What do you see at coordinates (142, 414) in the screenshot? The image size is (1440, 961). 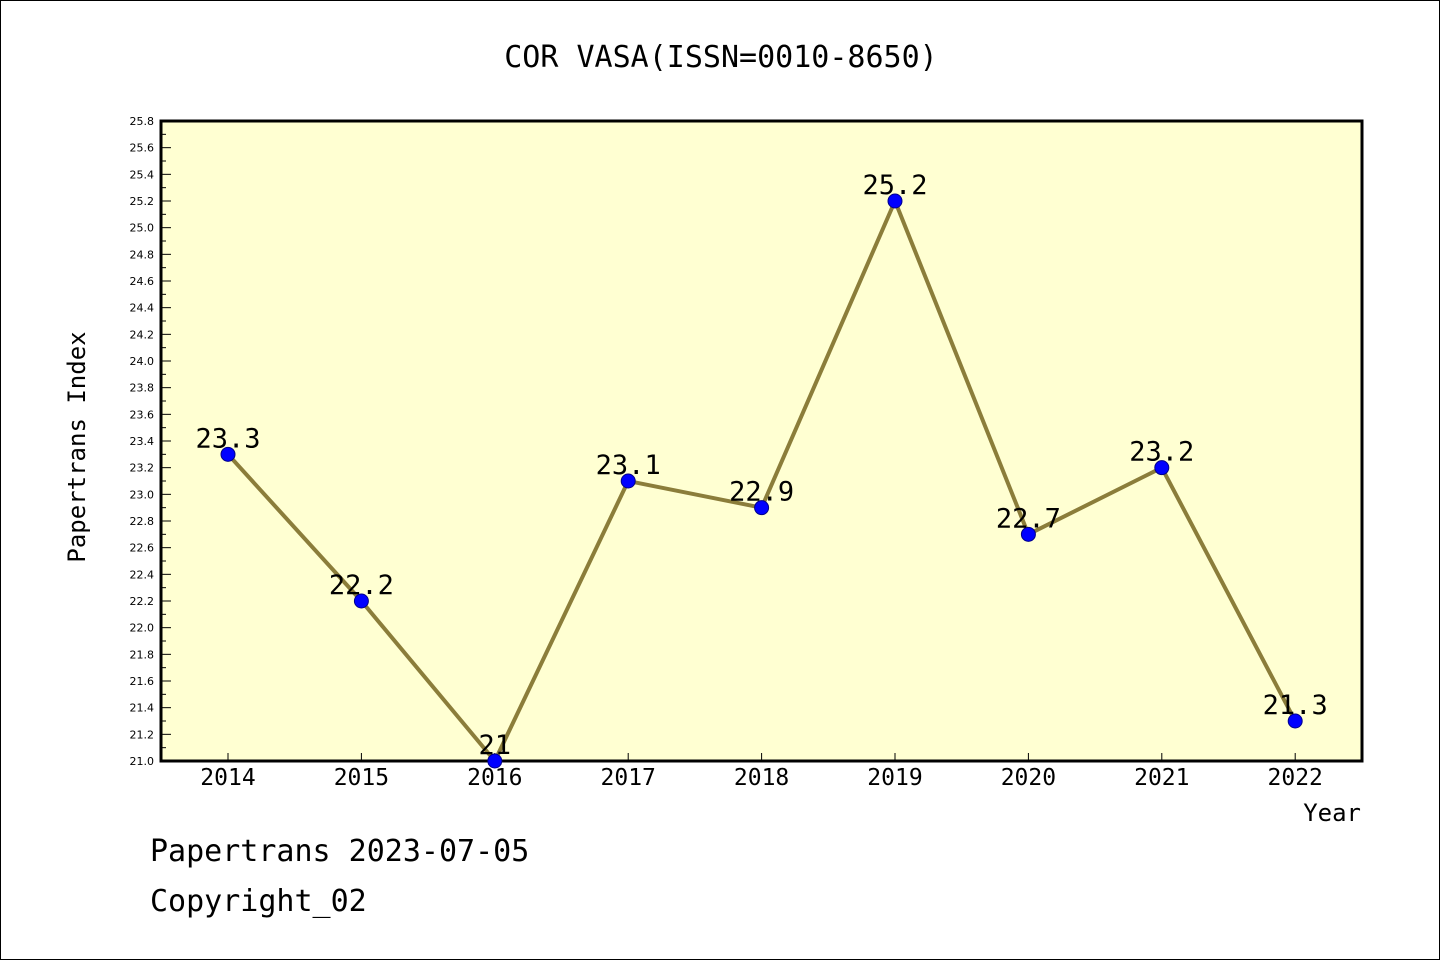 I see `y-tick-label: 23.6` at bounding box center [142, 414].